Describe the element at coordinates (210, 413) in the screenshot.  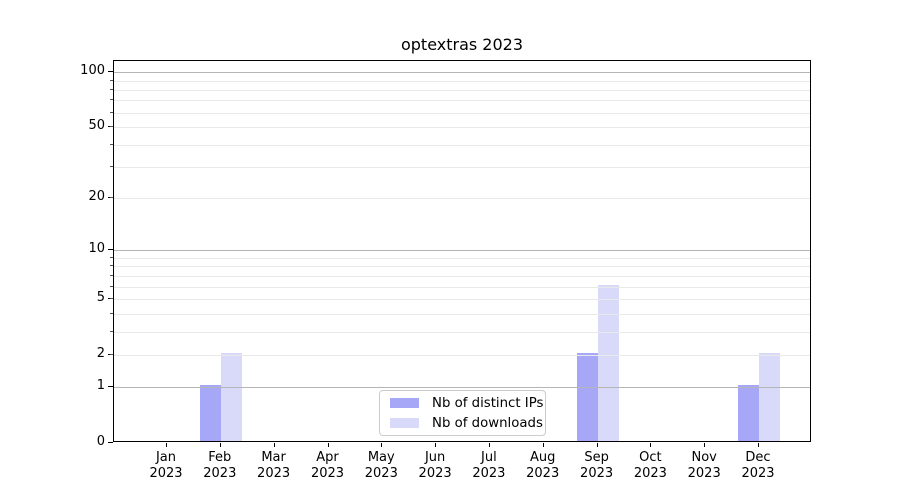
I see `bar-nb-of-distinct-ips-feb` at that location.